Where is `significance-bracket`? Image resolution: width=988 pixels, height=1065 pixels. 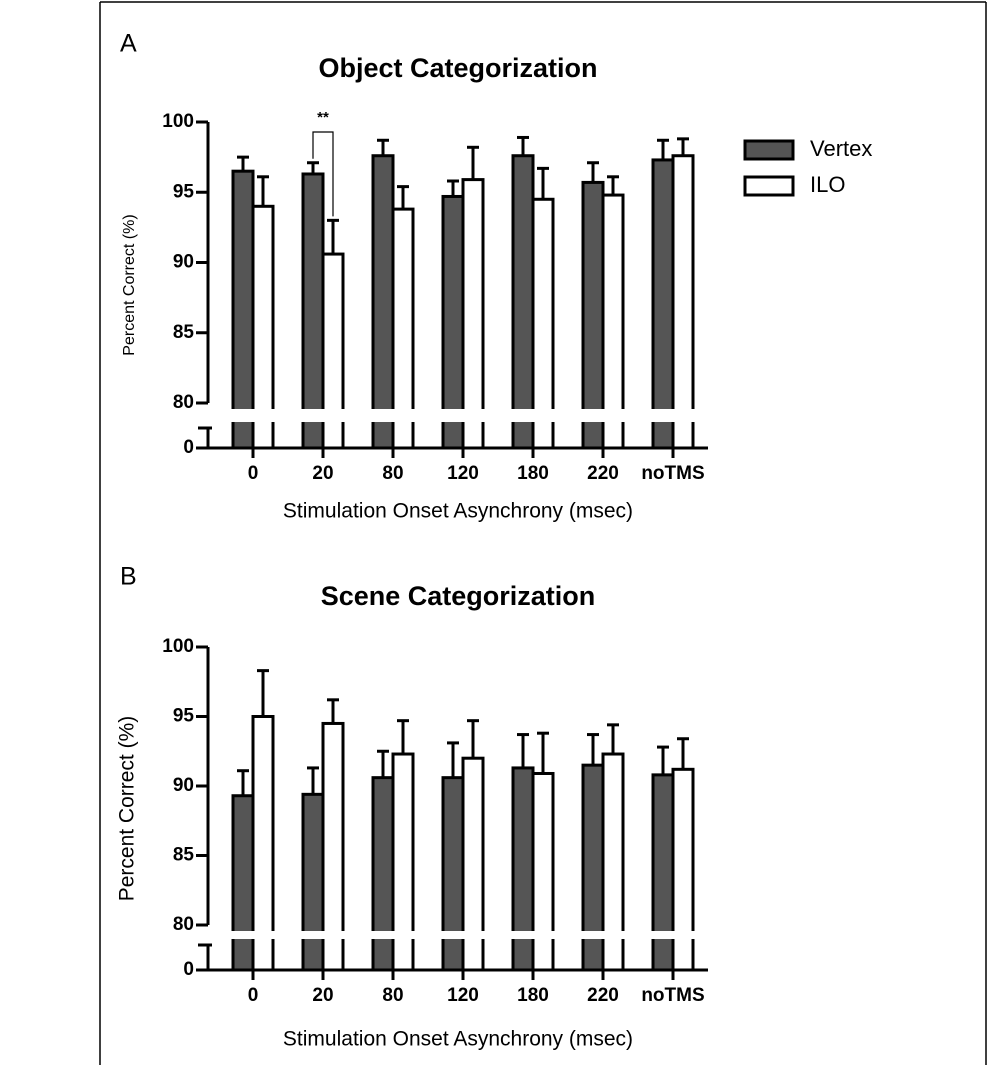
significance-bracket is located at coordinates (323, 174).